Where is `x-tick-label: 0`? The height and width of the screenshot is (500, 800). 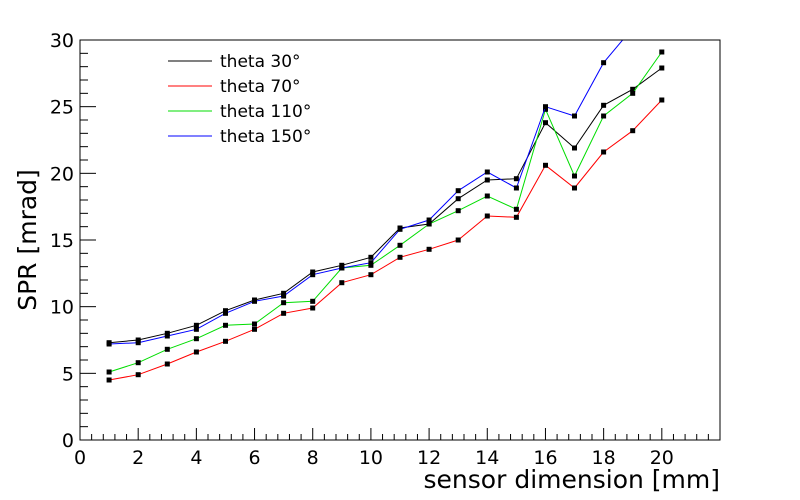
x-tick-label: 0 is located at coordinates (80, 458).